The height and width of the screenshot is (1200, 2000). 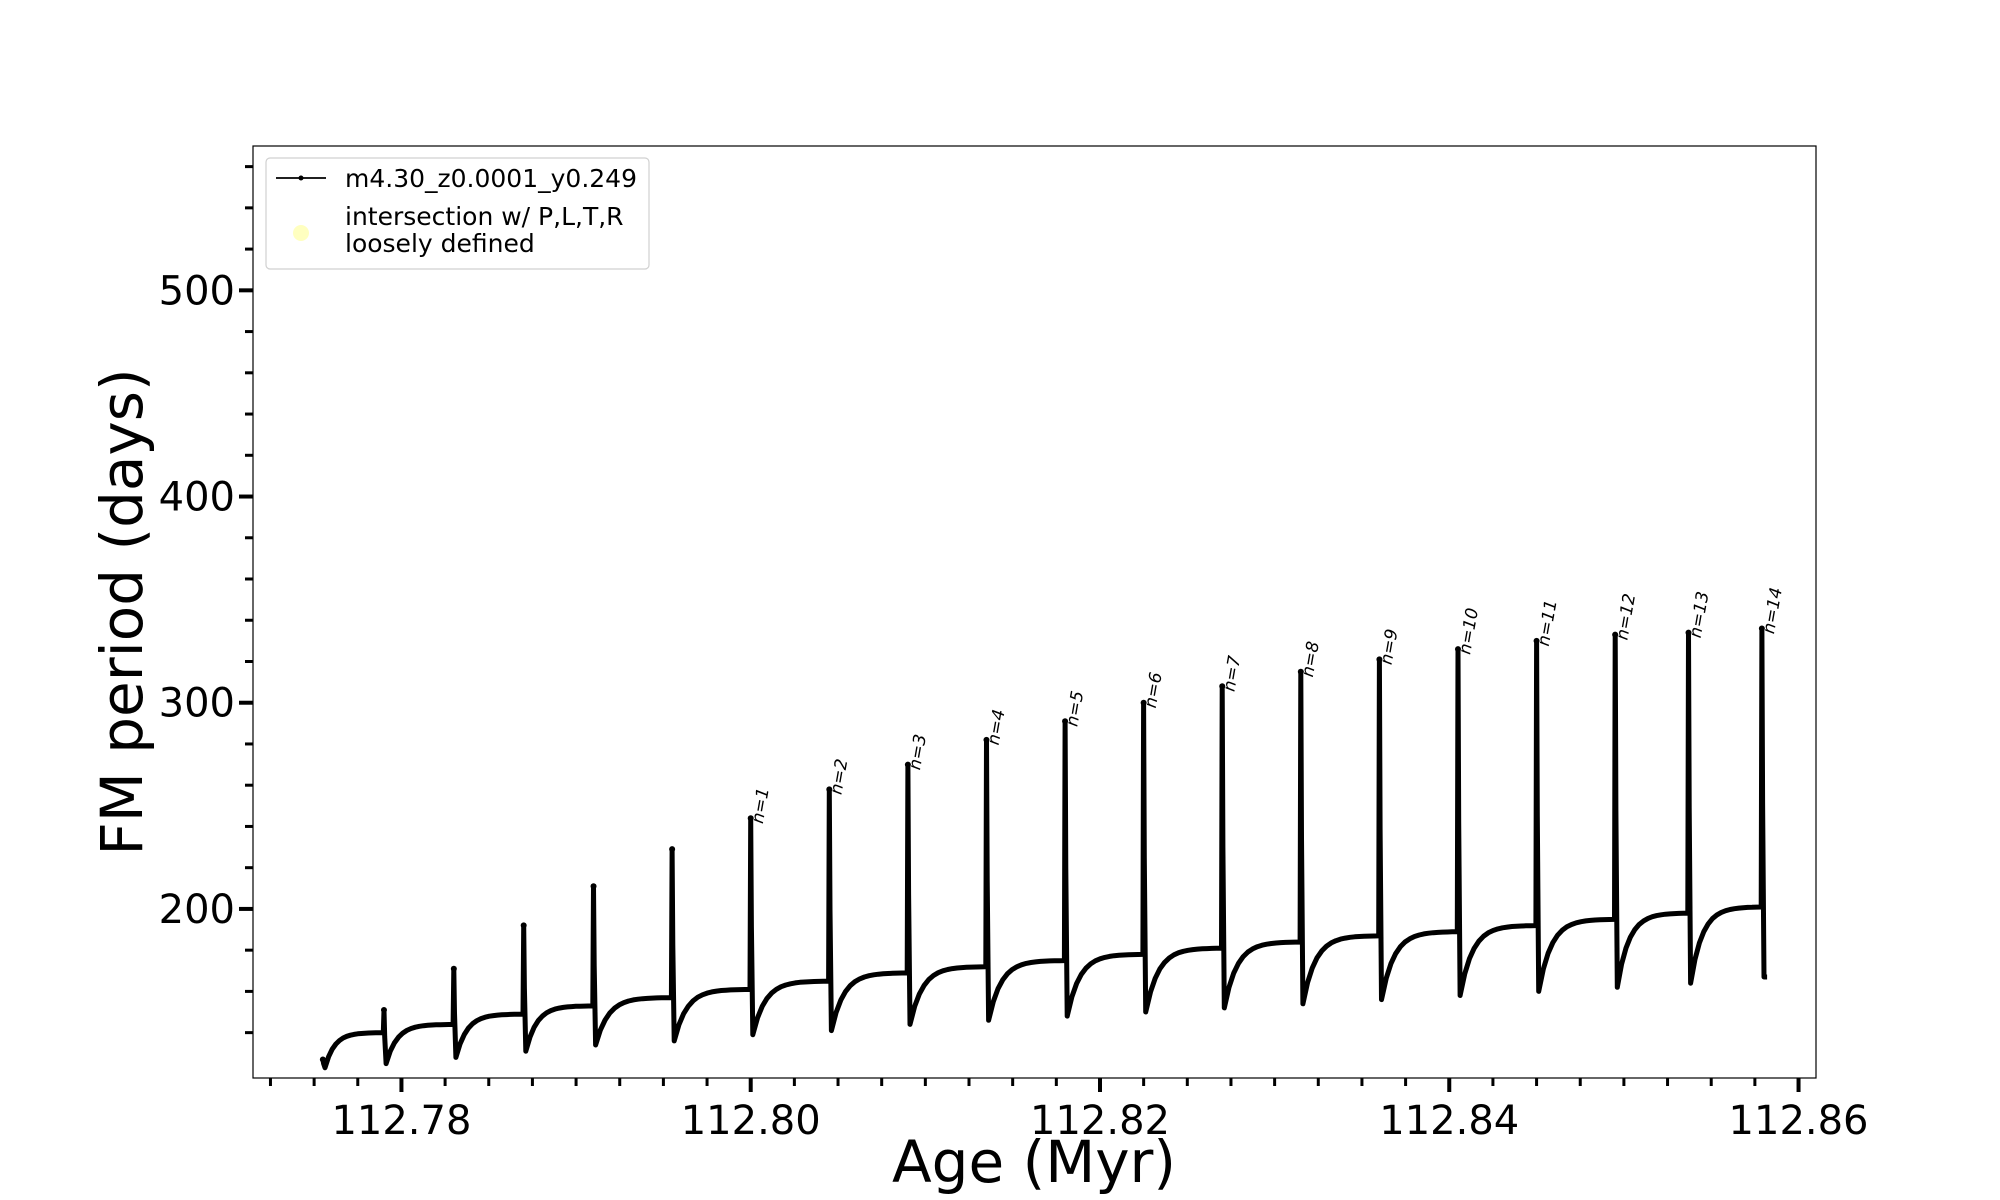 What do you see at coordinates (122, 611) in the screenshot?
I see `y-axis-label: FM period (days)` at bounding box center [122, 611].